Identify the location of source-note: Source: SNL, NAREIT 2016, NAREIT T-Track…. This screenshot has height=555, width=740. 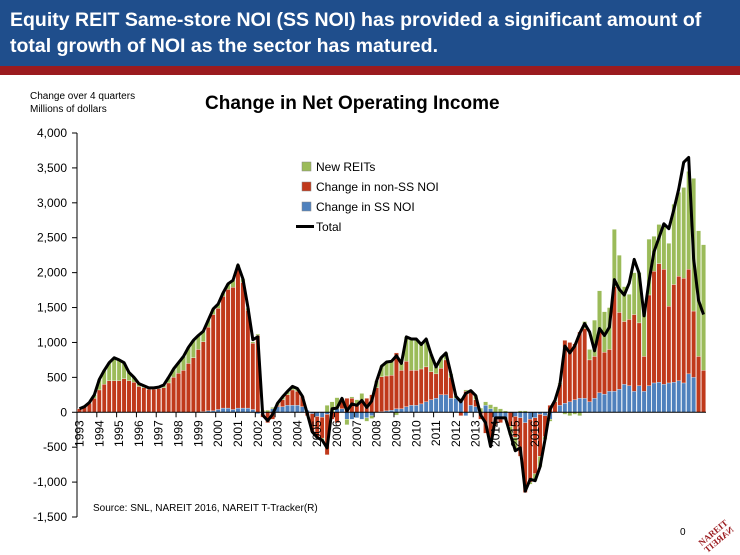
(205, 508).